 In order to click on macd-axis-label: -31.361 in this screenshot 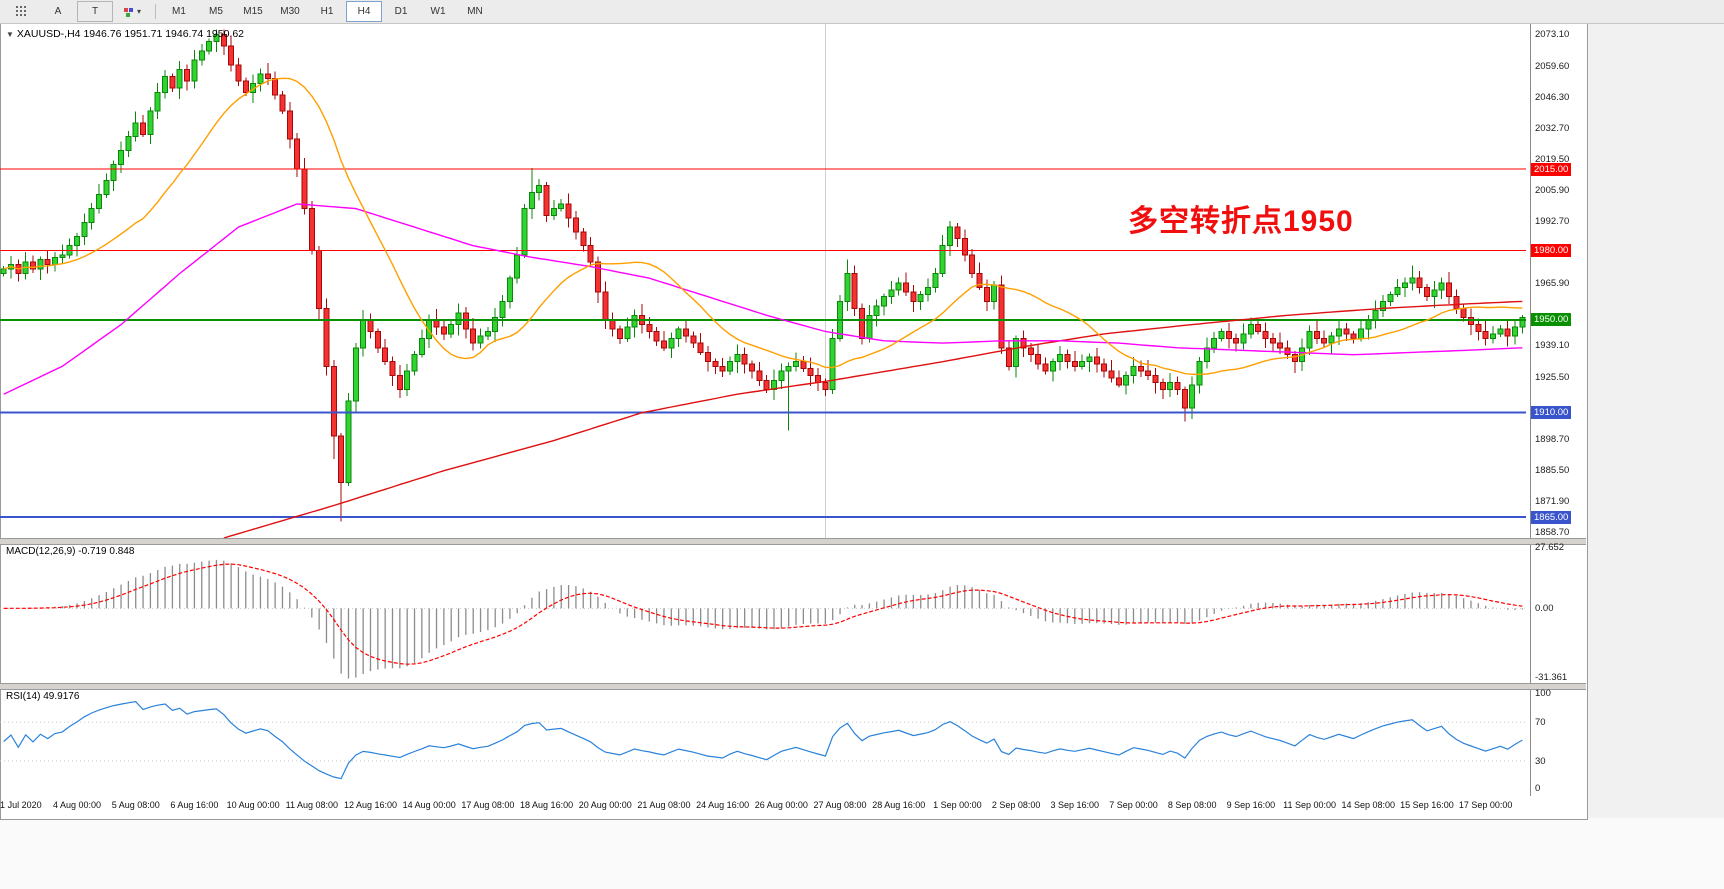, I will do `click(1551, 677)`.